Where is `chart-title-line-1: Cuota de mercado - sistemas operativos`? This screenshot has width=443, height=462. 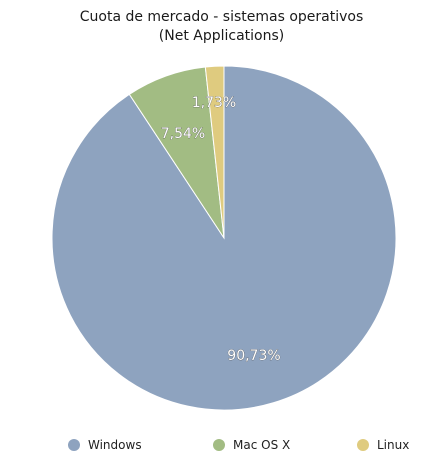
chart-title-line-1: Cuota de mercado - sistemas operativos is located at coordinates (221, 17).